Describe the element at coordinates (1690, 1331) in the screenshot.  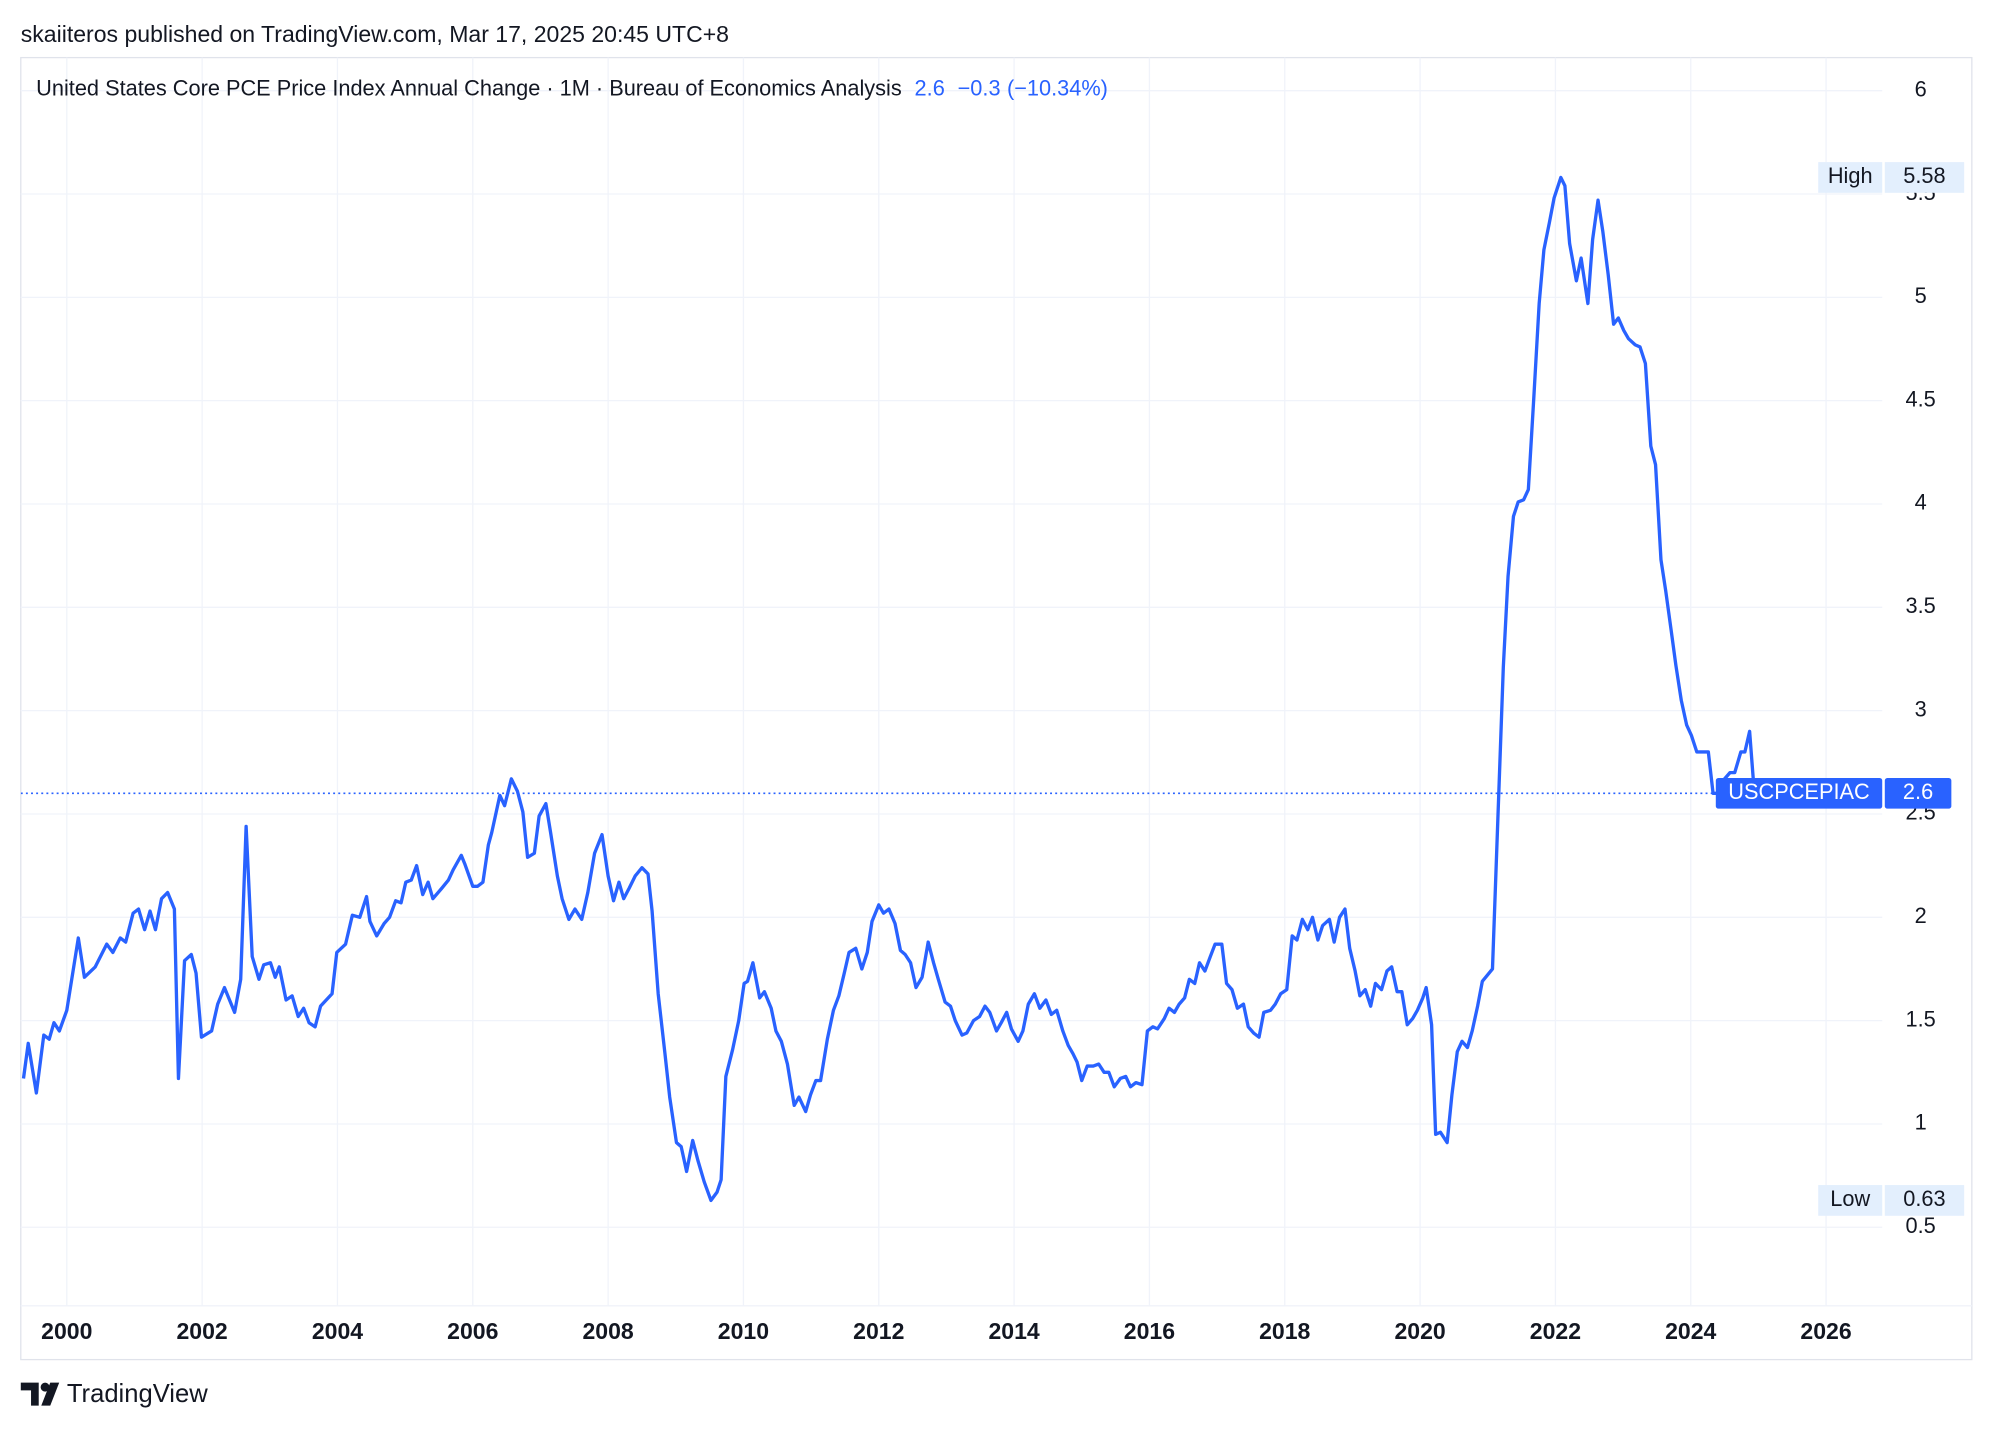
I see `x-tick-label: 2024` at that location.